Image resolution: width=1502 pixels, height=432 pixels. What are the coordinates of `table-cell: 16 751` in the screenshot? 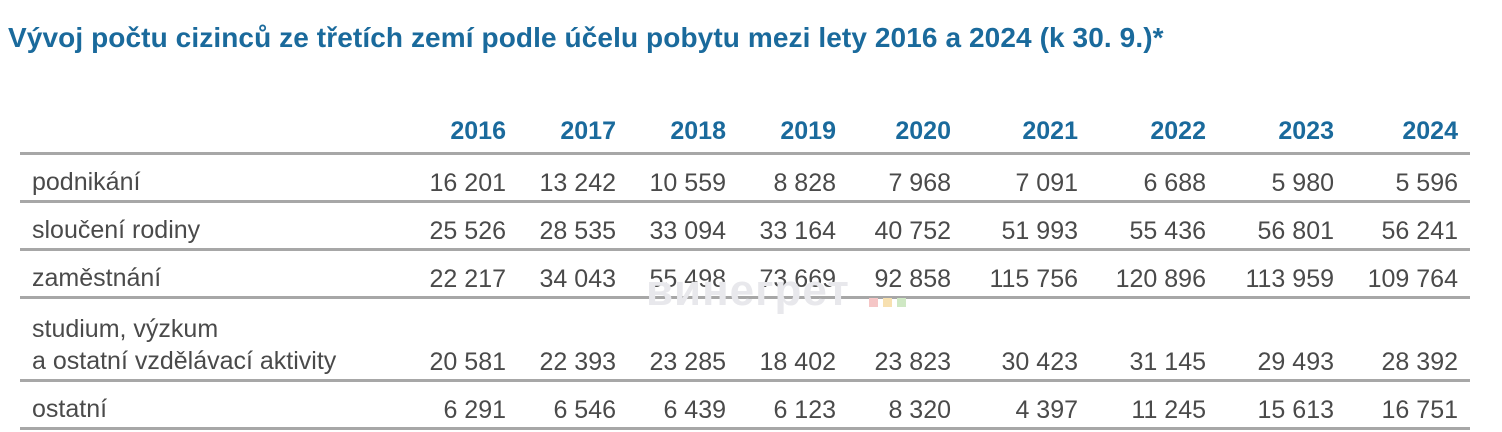 It's located at (1408, 405).